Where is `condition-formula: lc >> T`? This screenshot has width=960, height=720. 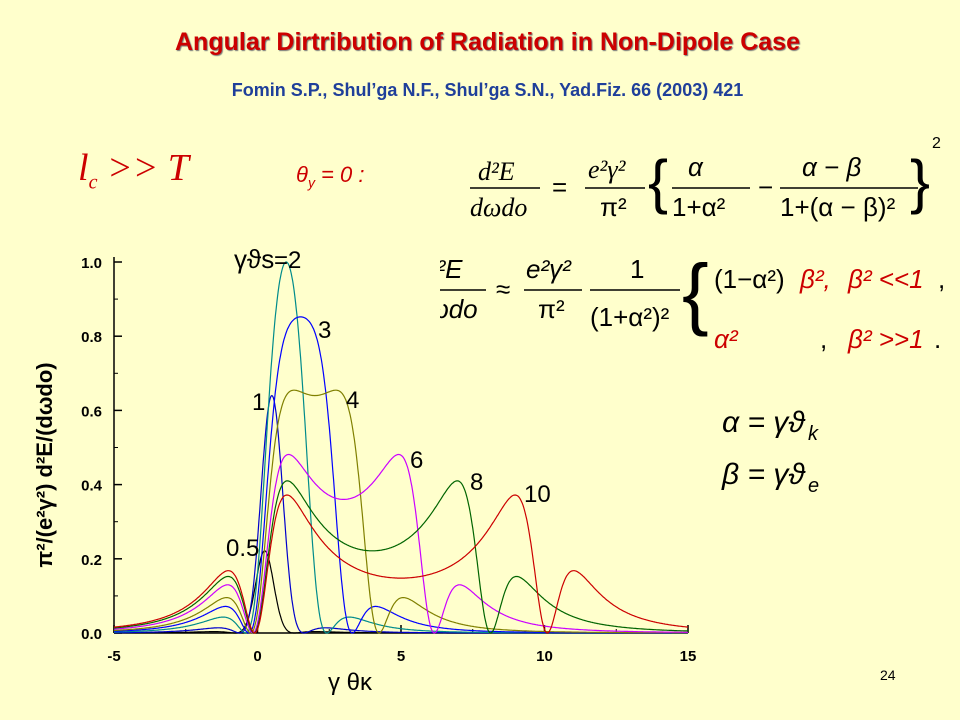
condition-formula: lc >> T is located at coordinates (133, 170).